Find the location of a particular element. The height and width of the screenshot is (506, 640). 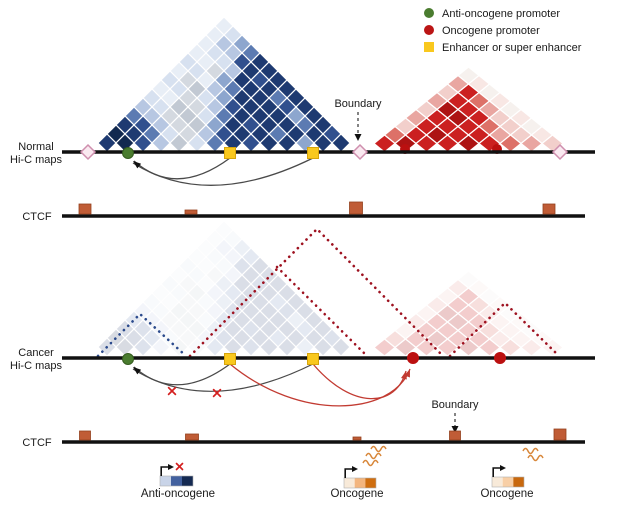

anti-oncogene-promoter-dot is located at coordinates (128, 153).